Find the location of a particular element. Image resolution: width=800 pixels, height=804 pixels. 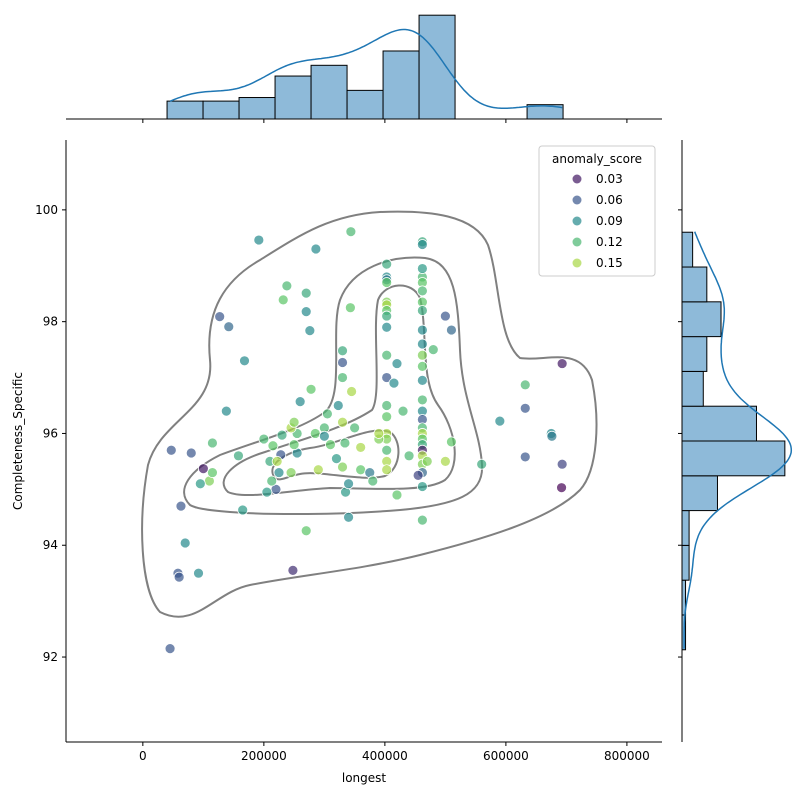

x-tick-label: 600000 is located at coordinates (506, 756).